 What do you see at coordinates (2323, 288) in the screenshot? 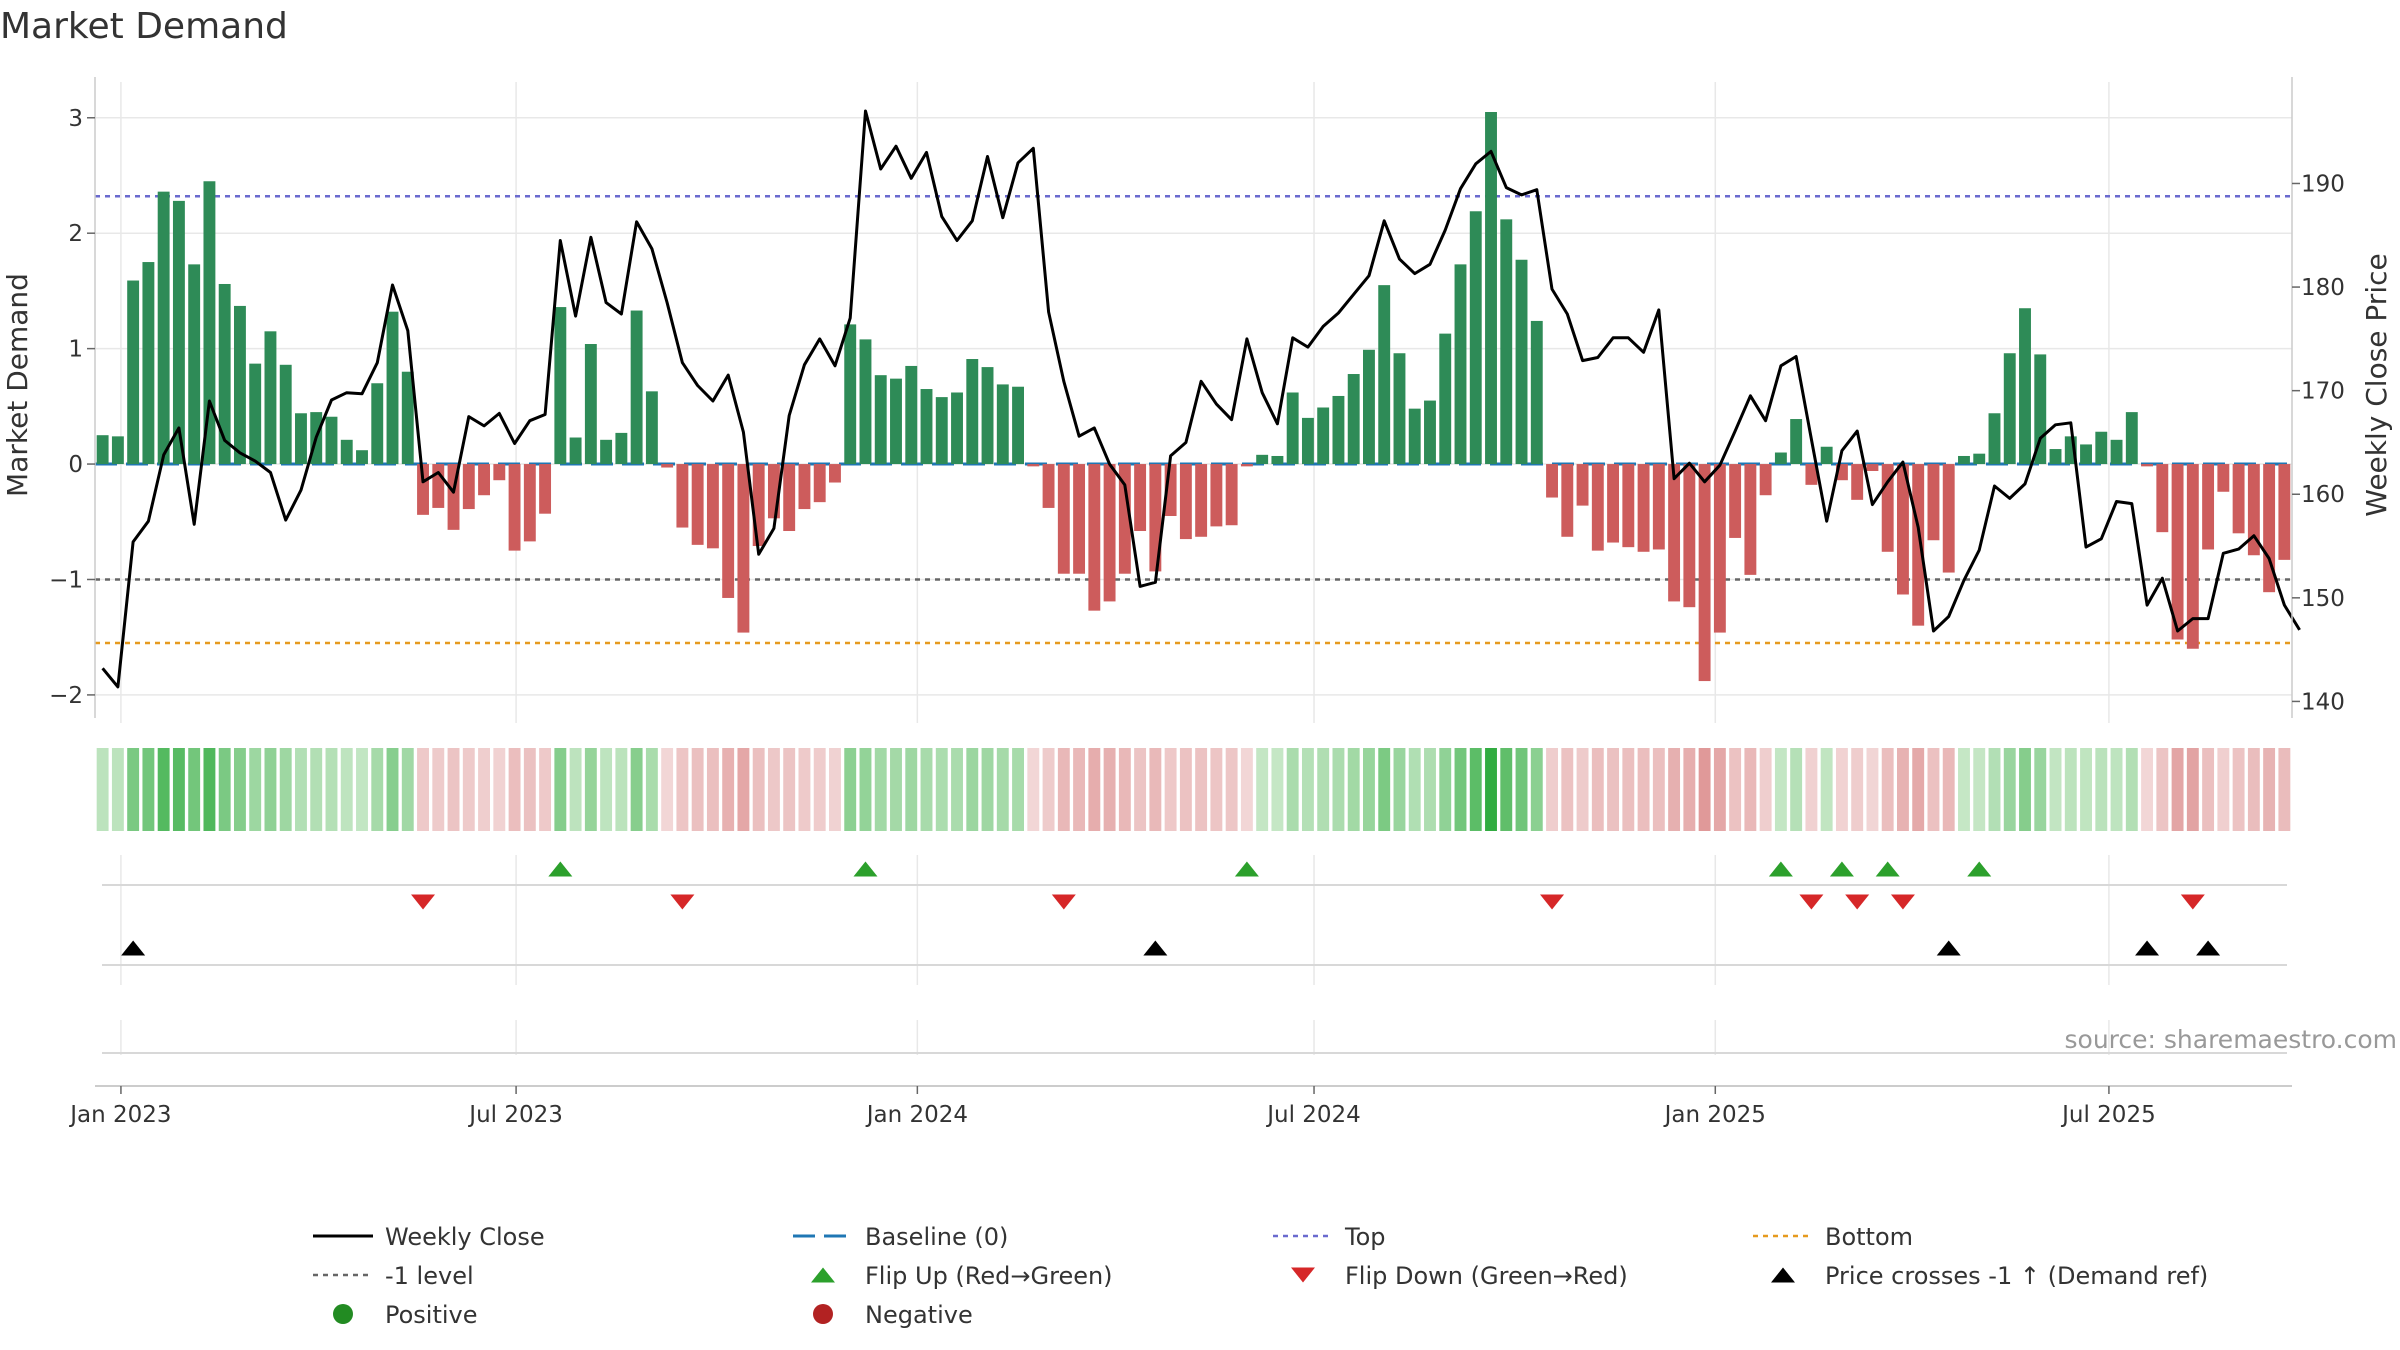
I see `y-right-tick-label: 180` at bounding box center [2323, 288].